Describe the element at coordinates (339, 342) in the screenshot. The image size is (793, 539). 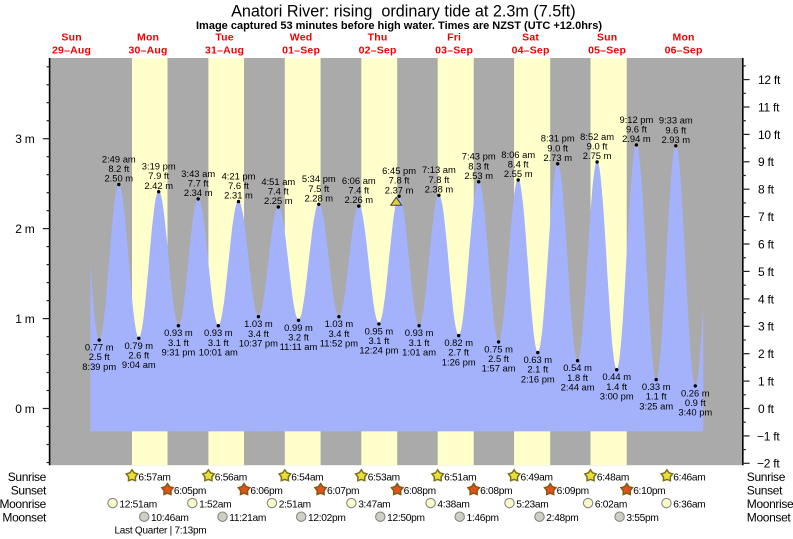
I see `svg-text: 11:52 pm` at that location.